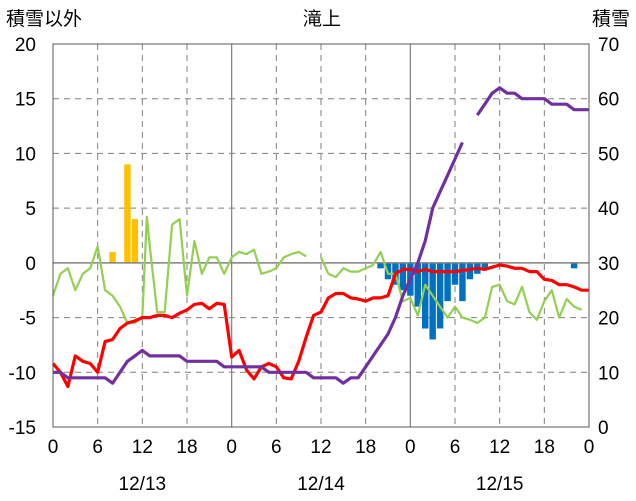  Describe the element at coordinates (27, 319) in the screenshot. I see `left-tick-label: -5` at that location.